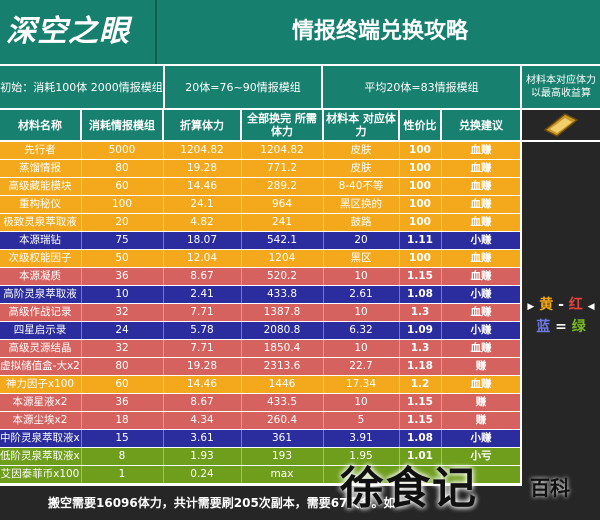  I want to click on col-header-cost: 消耗情报模组, so click(122, 125).